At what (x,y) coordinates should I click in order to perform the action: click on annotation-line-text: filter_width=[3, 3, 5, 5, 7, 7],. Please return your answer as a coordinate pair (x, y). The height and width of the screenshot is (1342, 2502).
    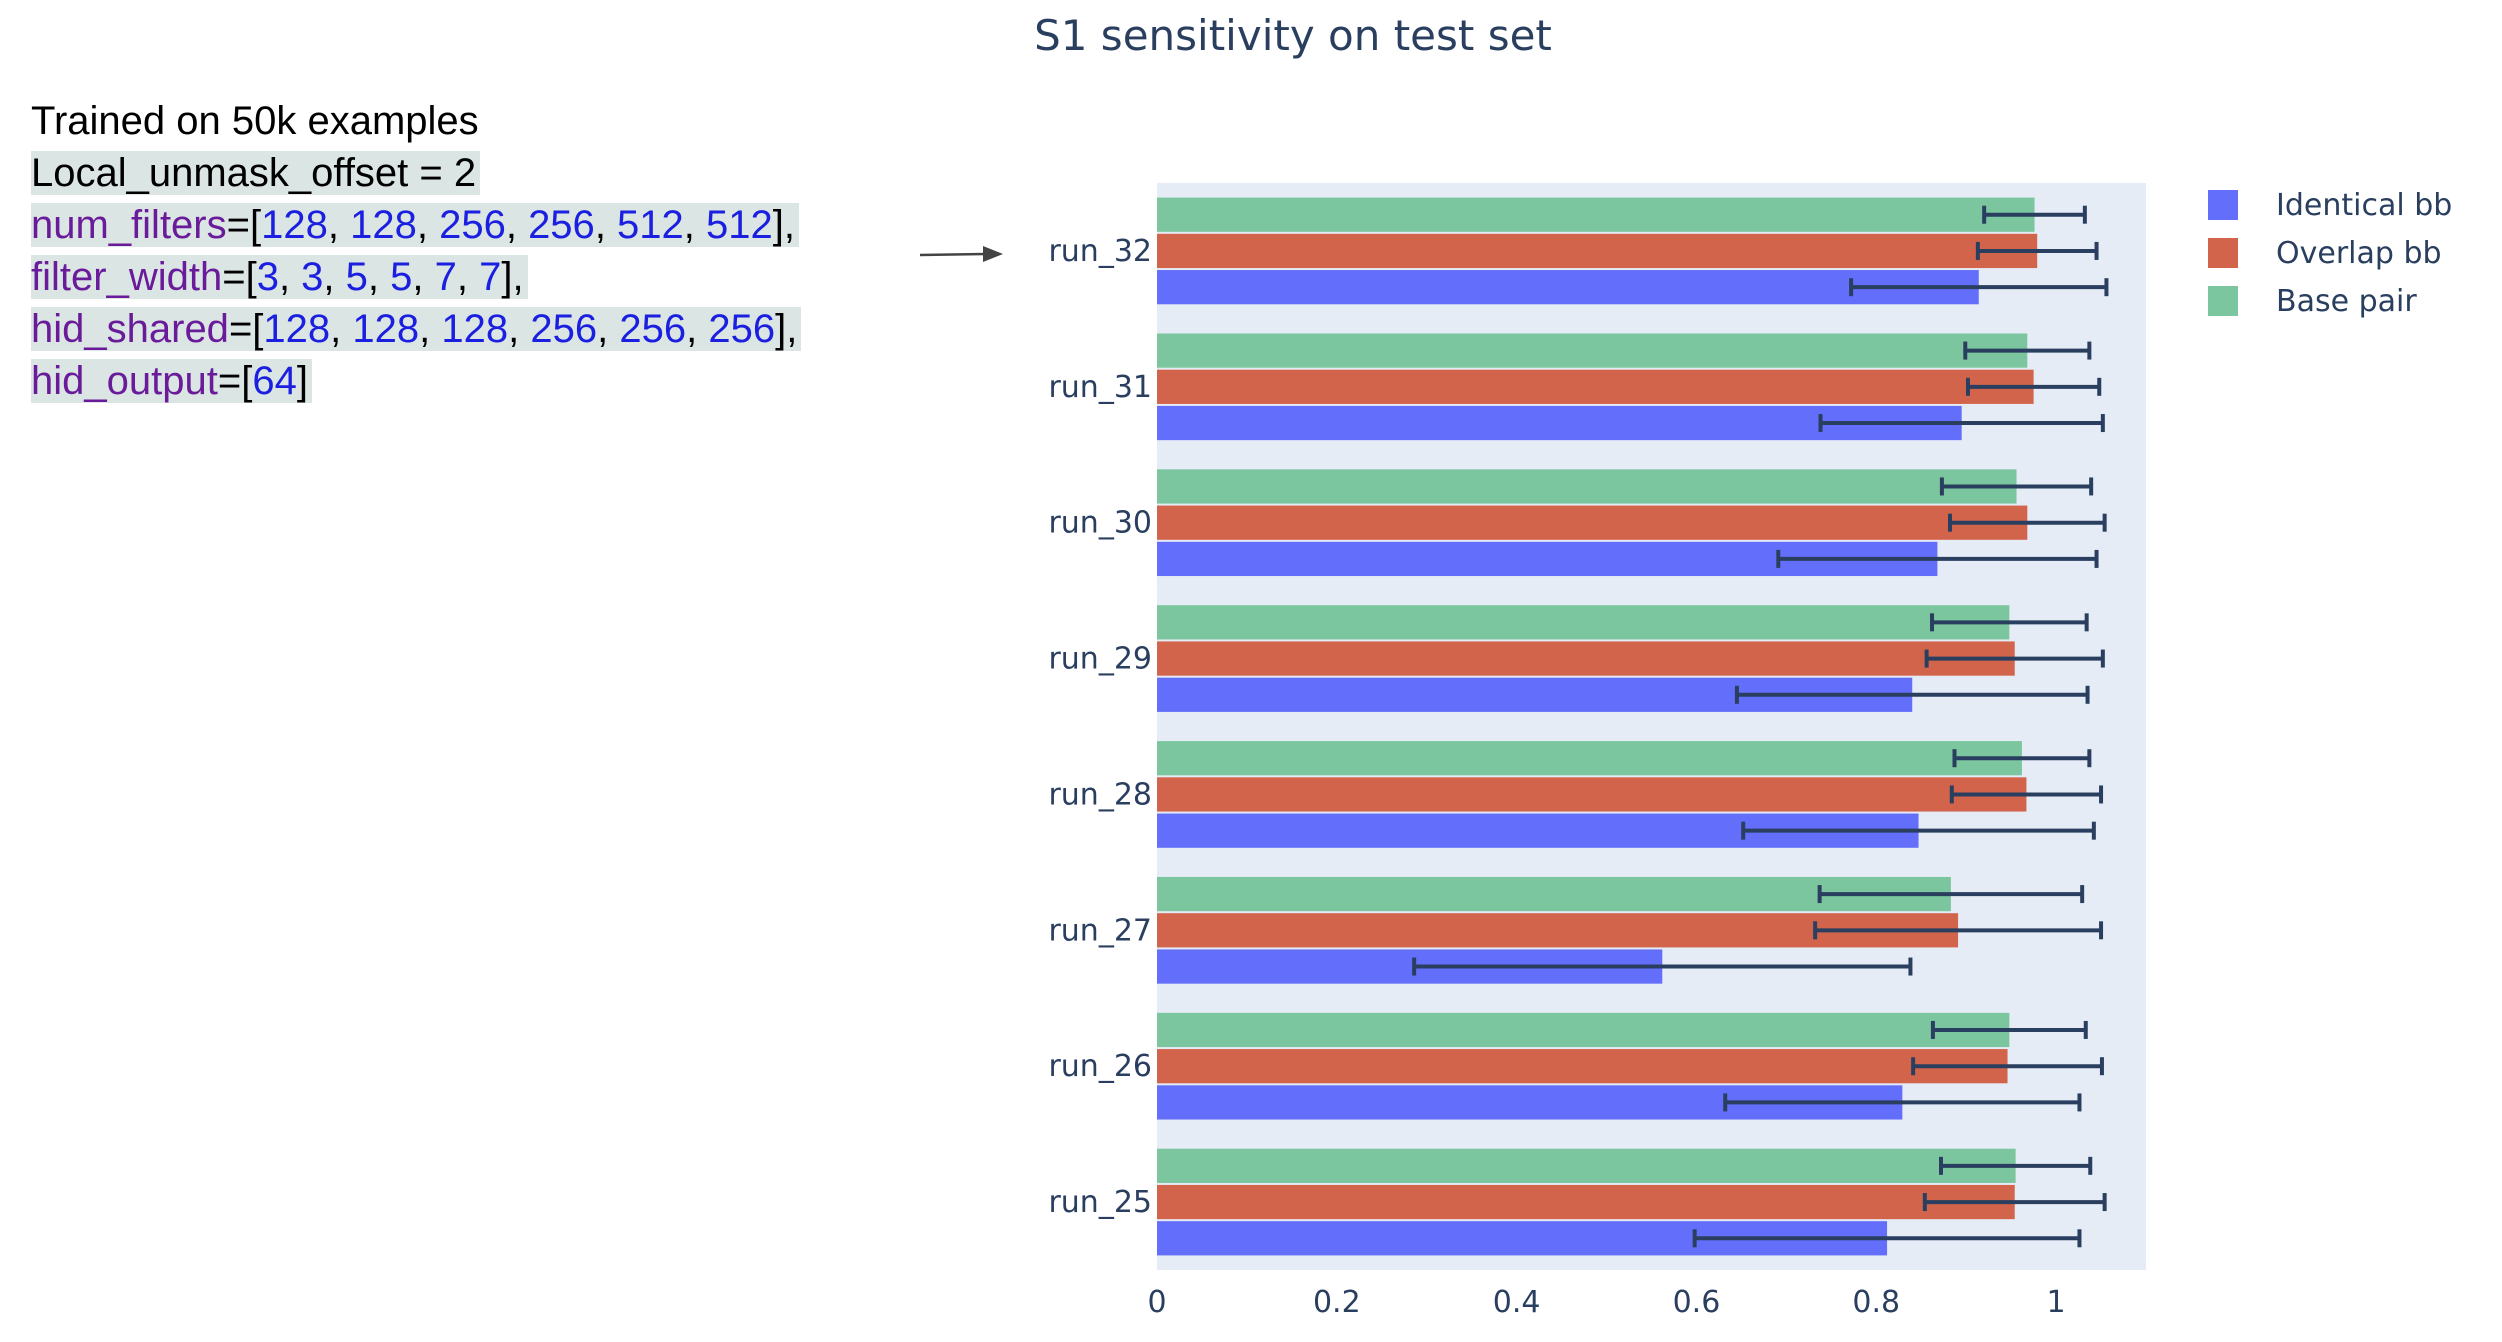
    Looking at the image, I should click on (279, 277).